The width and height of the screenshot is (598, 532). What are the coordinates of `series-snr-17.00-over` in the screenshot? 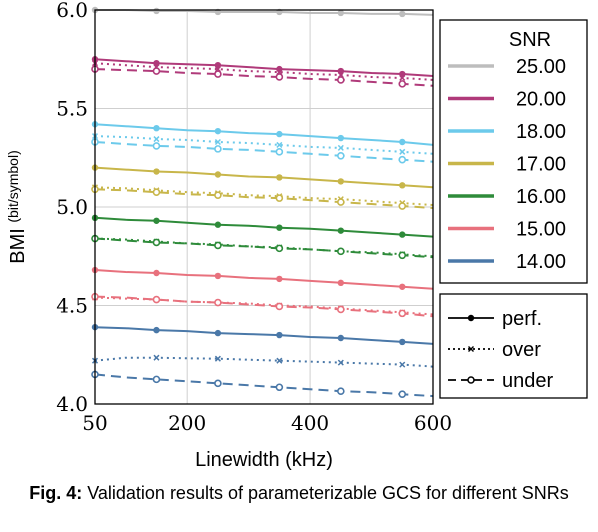 It's located at (262, 195).